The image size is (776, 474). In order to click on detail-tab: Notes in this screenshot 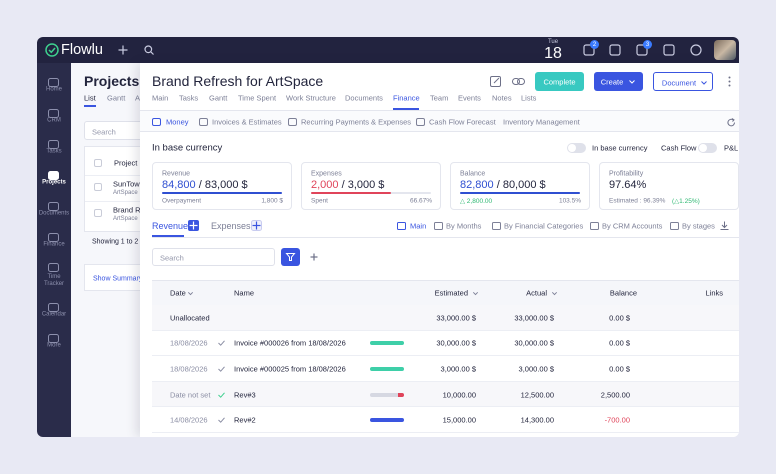, I will do `click(502, 98)`.